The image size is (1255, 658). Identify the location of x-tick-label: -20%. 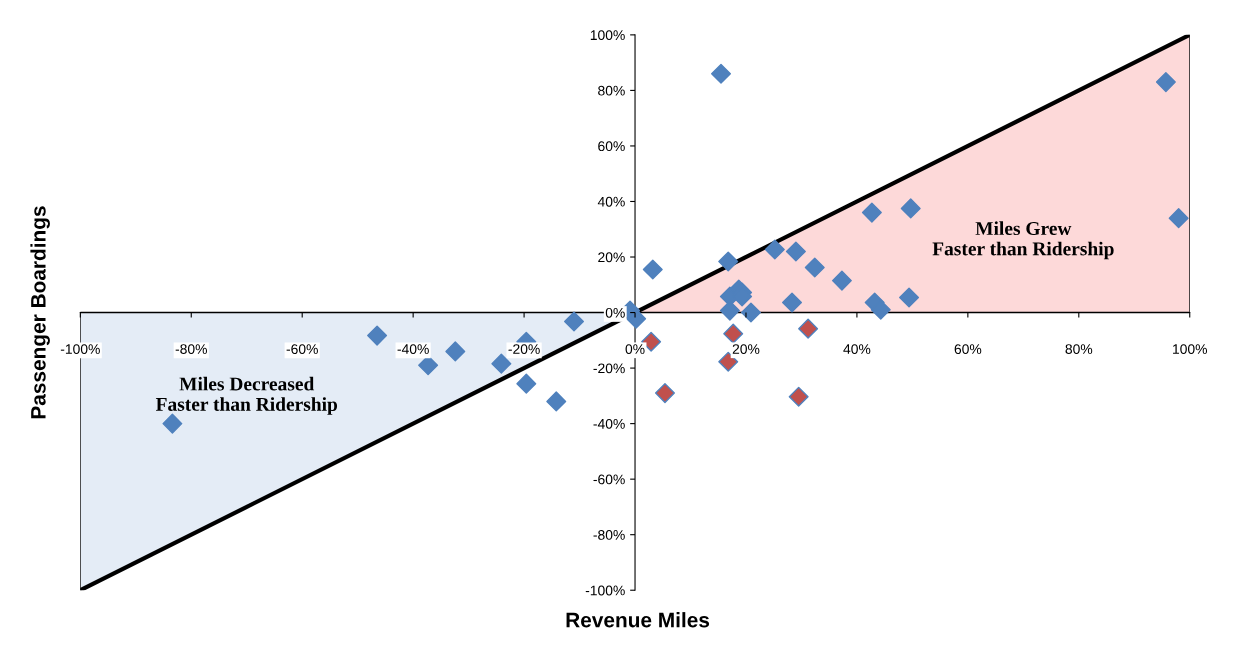
(524, 349).